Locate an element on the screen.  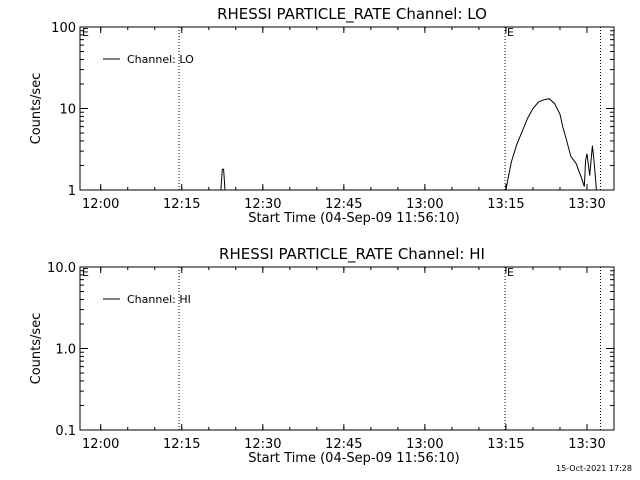
panel1-legend-label: Channel: LO is located at coordinates (160, 59).